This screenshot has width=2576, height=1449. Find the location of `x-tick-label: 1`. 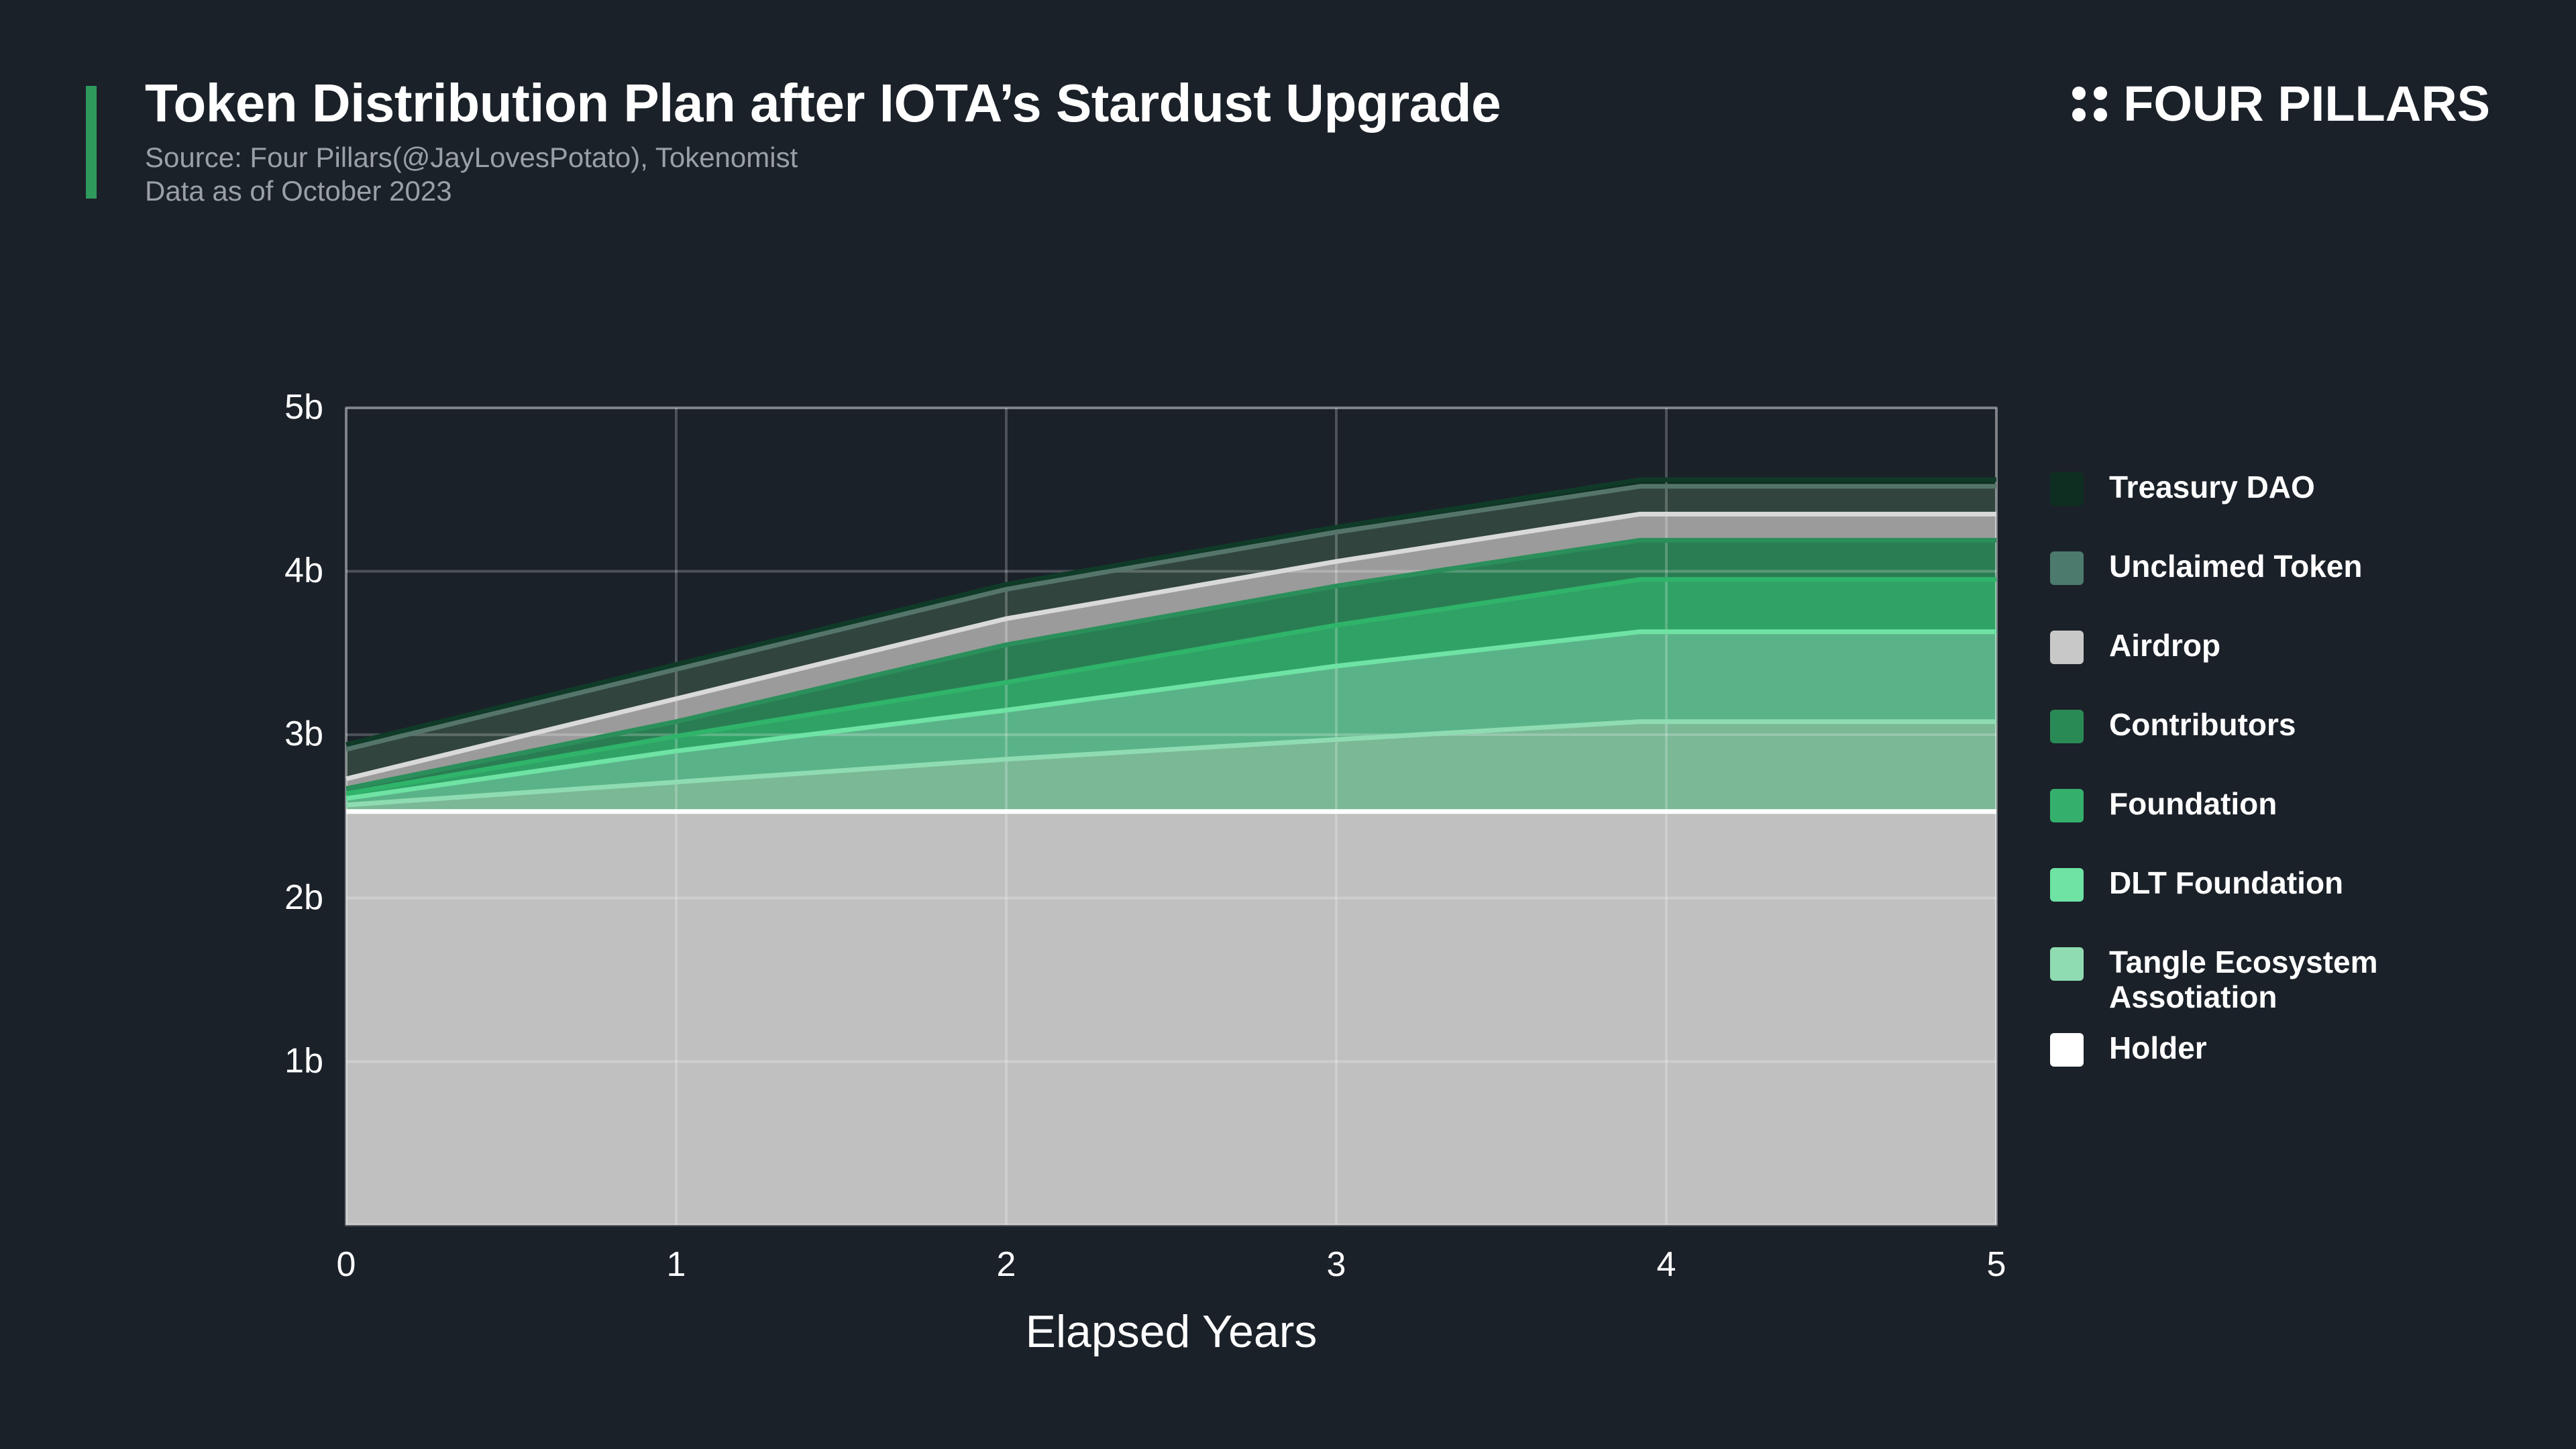

x-tick-label: 1 is located at coordinates (676, 1264).